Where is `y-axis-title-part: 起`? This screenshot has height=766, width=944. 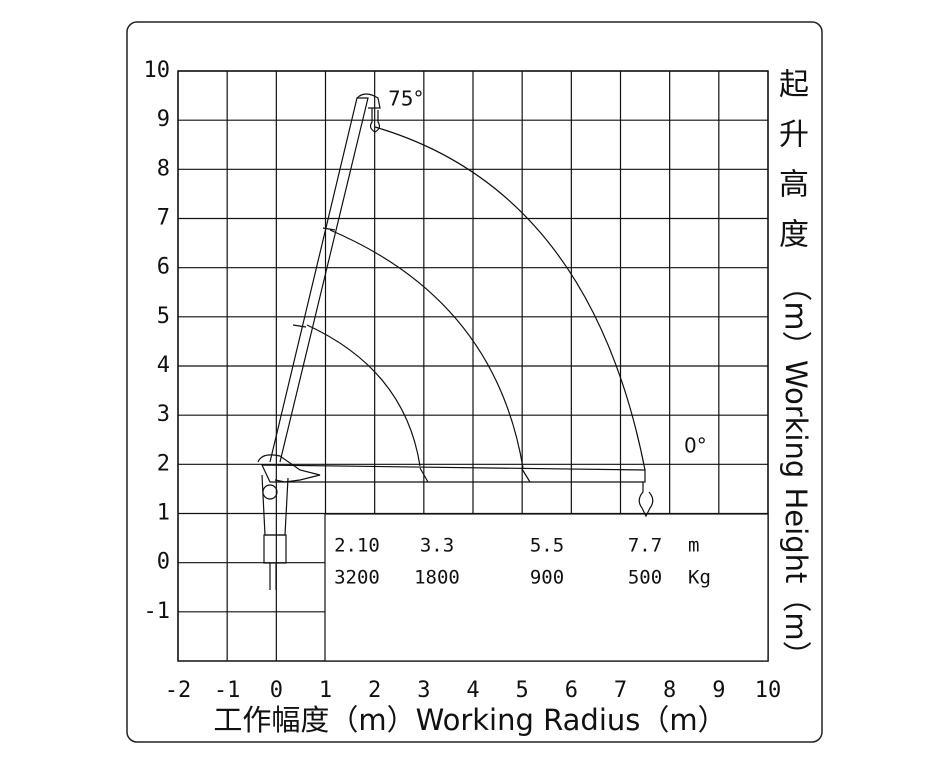 y-axis-title-part: 起 is located at coordinates (794, 85).